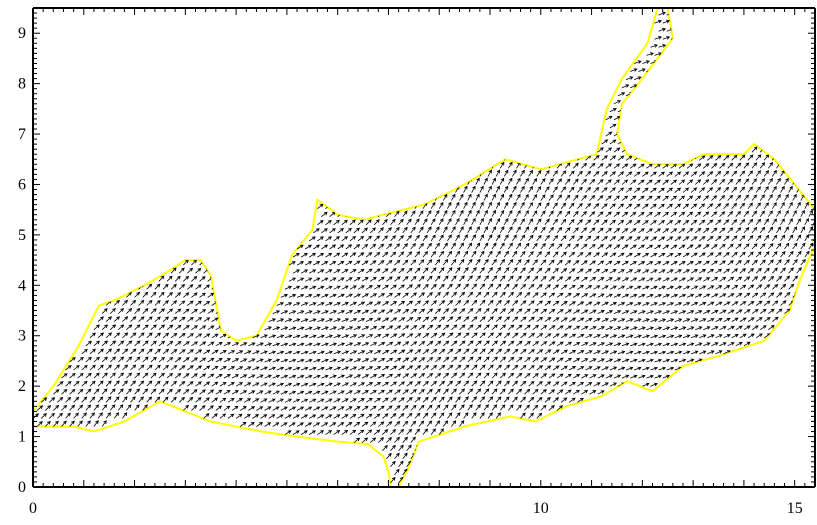 This screenshot has height=525, width=817. I want to click on y-tick-label: 4, so click(22, 285).